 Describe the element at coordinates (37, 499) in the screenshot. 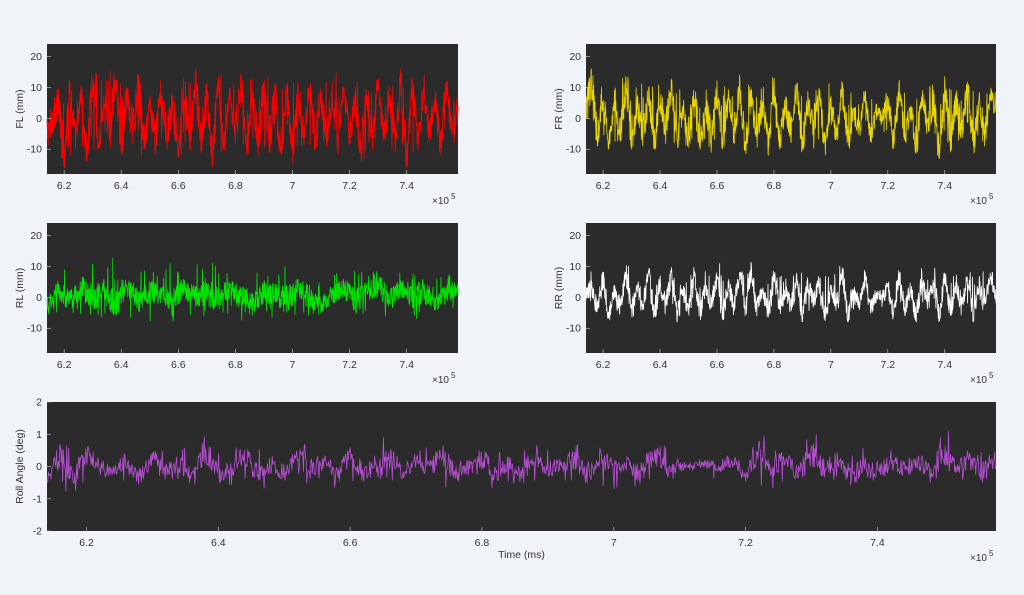

I see `y-tick-label: -1` at that location.